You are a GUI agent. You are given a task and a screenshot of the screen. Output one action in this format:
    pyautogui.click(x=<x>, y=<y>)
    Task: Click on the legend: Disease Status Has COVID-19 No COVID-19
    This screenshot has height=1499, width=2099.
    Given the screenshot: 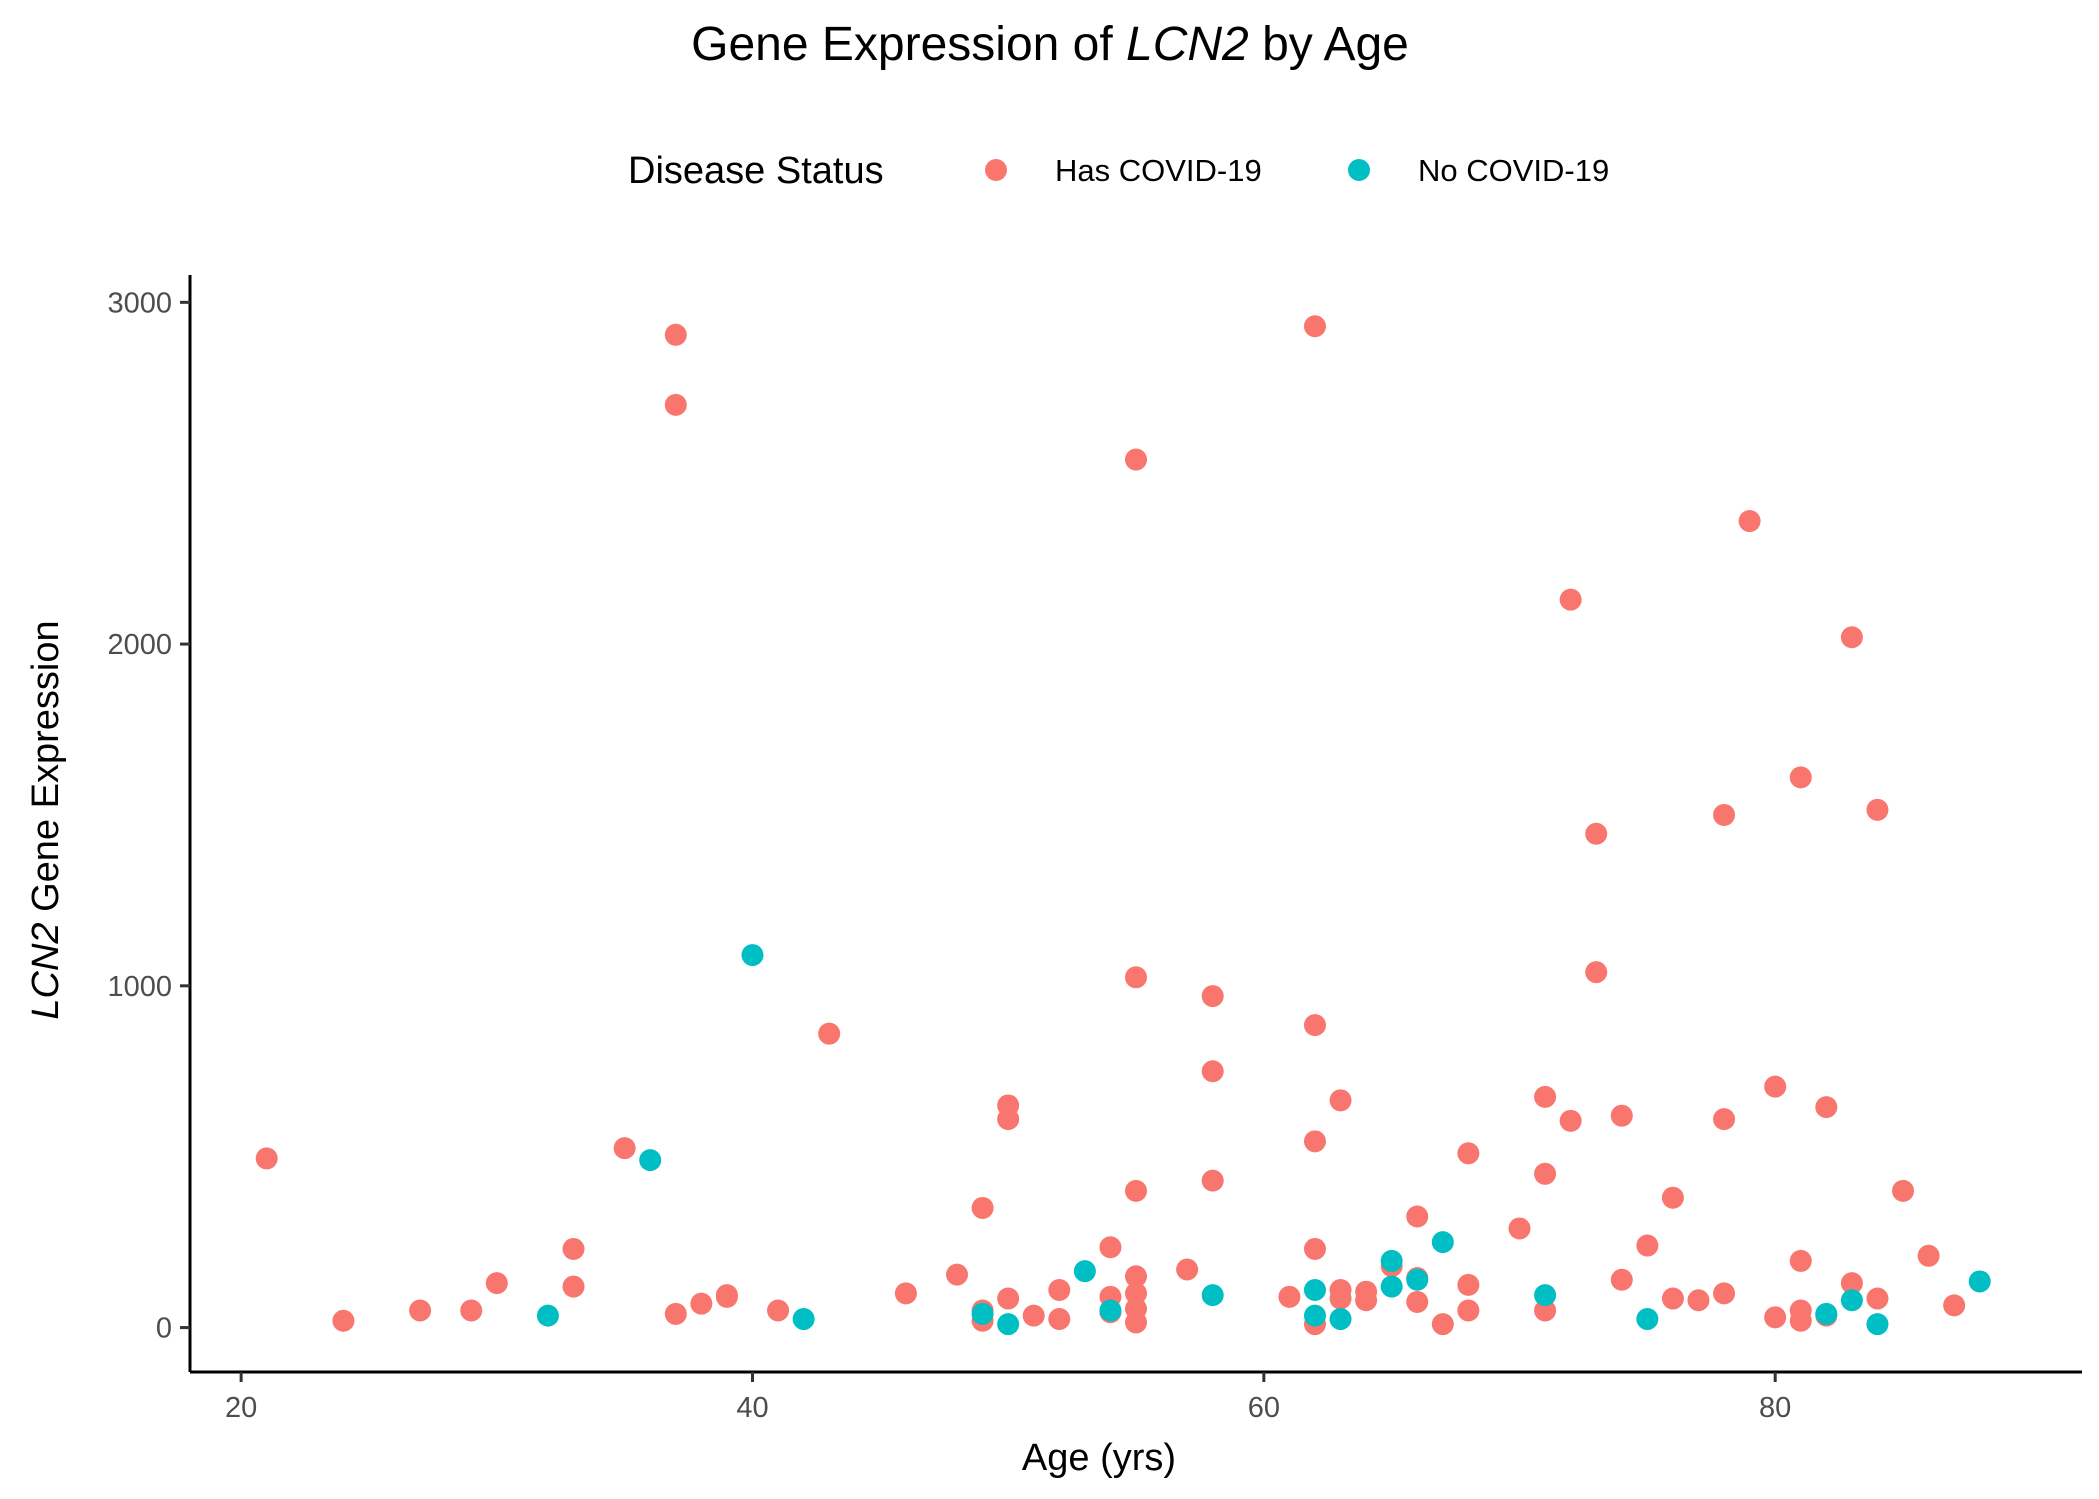 What is the action you would take?
    pyautogui.click(x=1118, y=171)
    